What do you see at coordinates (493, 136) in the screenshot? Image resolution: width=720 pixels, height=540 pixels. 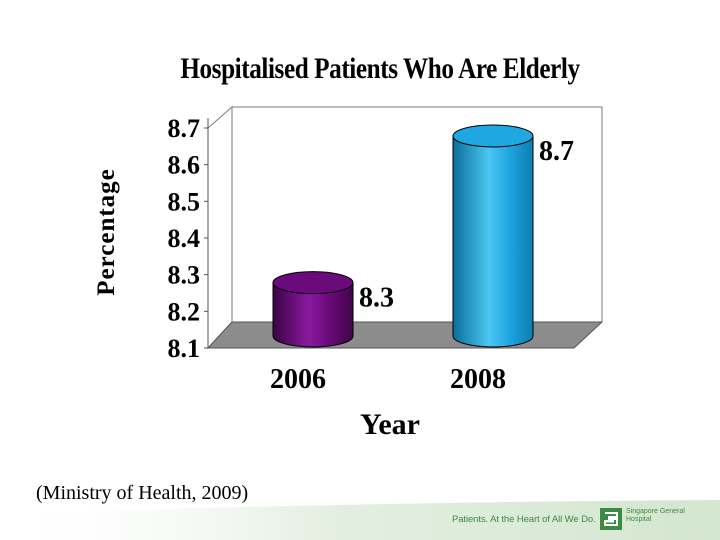 I see `bar-top-2008` at bounding box center [493, 136].